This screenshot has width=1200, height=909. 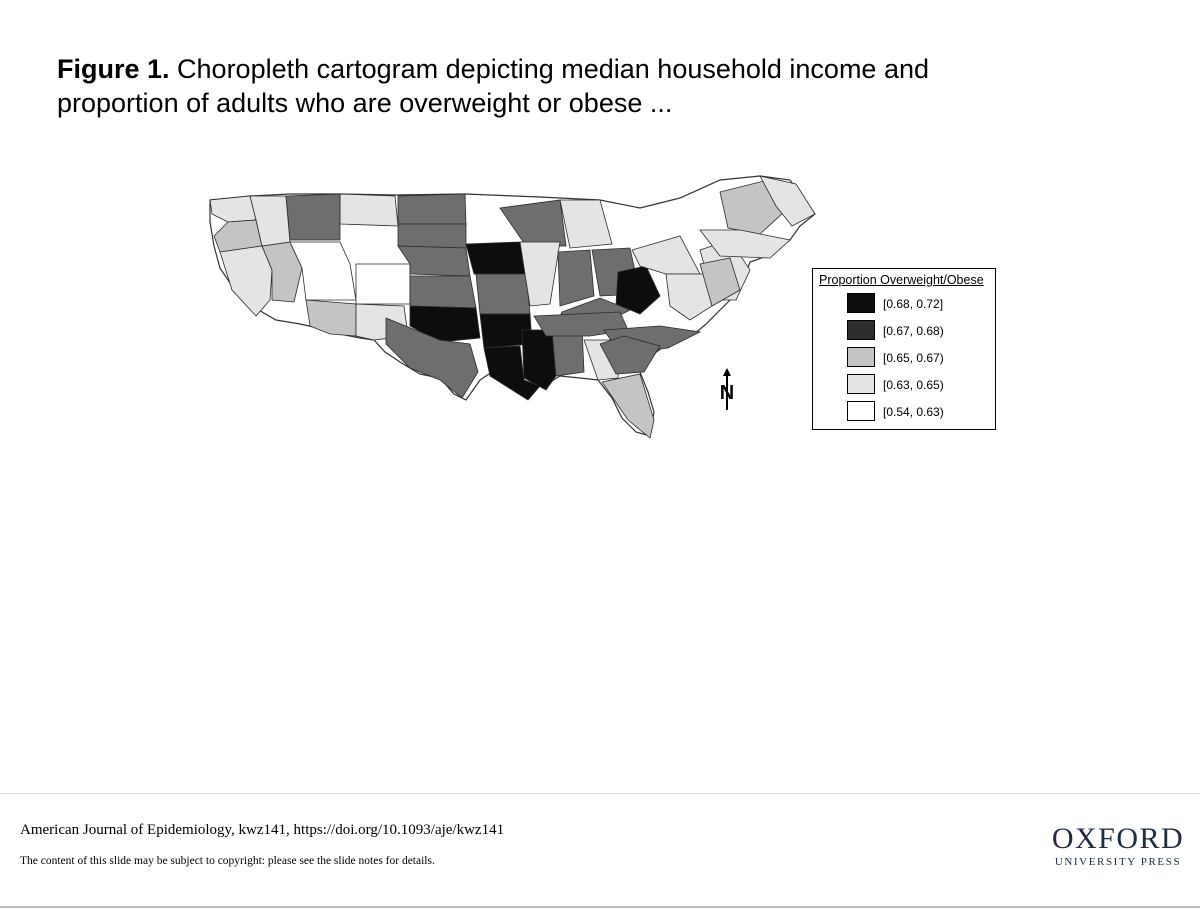 I want to click on north-arrow: N, so click(x=727, y=390).